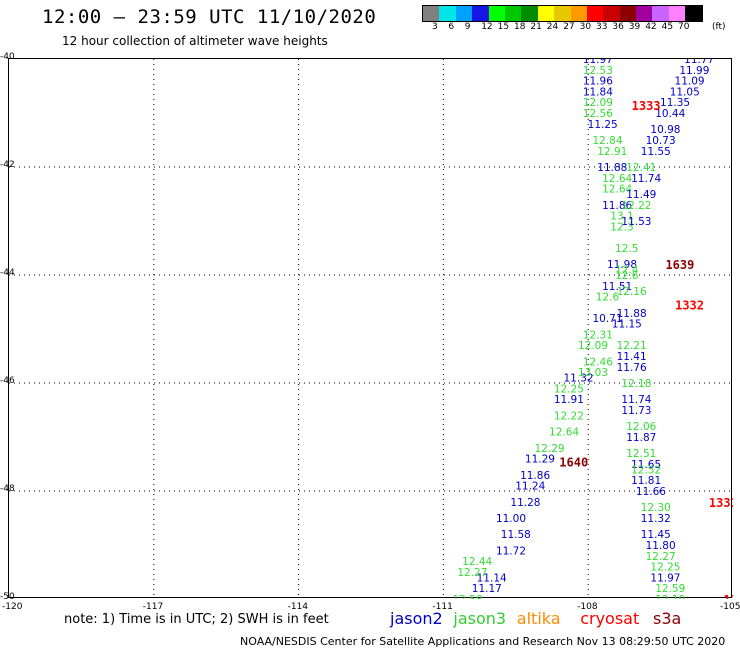 The width and height of the screenshot is (740, 650). What do you see at coordinates (636, 222) in the screenshot?
I see `wave-height-obs: 11.53` at bounding box center [636, 222].